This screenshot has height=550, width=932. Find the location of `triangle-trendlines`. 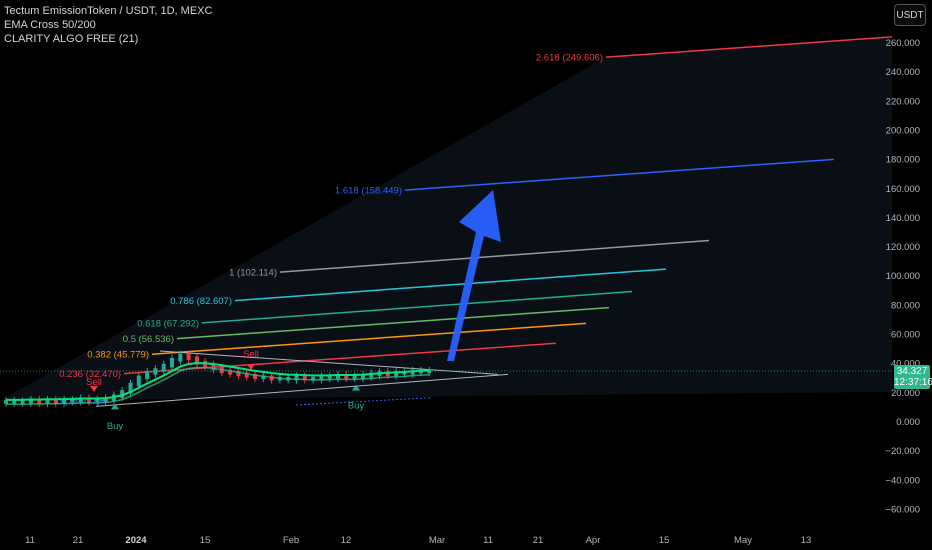

triangle-trendlines is located at coordinates (302, 378).